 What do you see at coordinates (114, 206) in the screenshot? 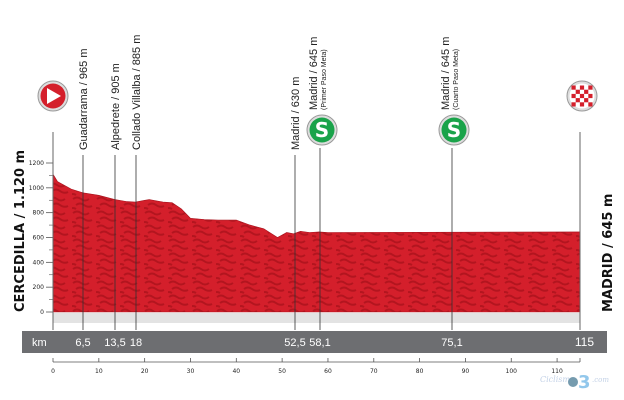
I see `marker-1: Alpedrete / 905 m 13,5` at bounding box center [114, 206].